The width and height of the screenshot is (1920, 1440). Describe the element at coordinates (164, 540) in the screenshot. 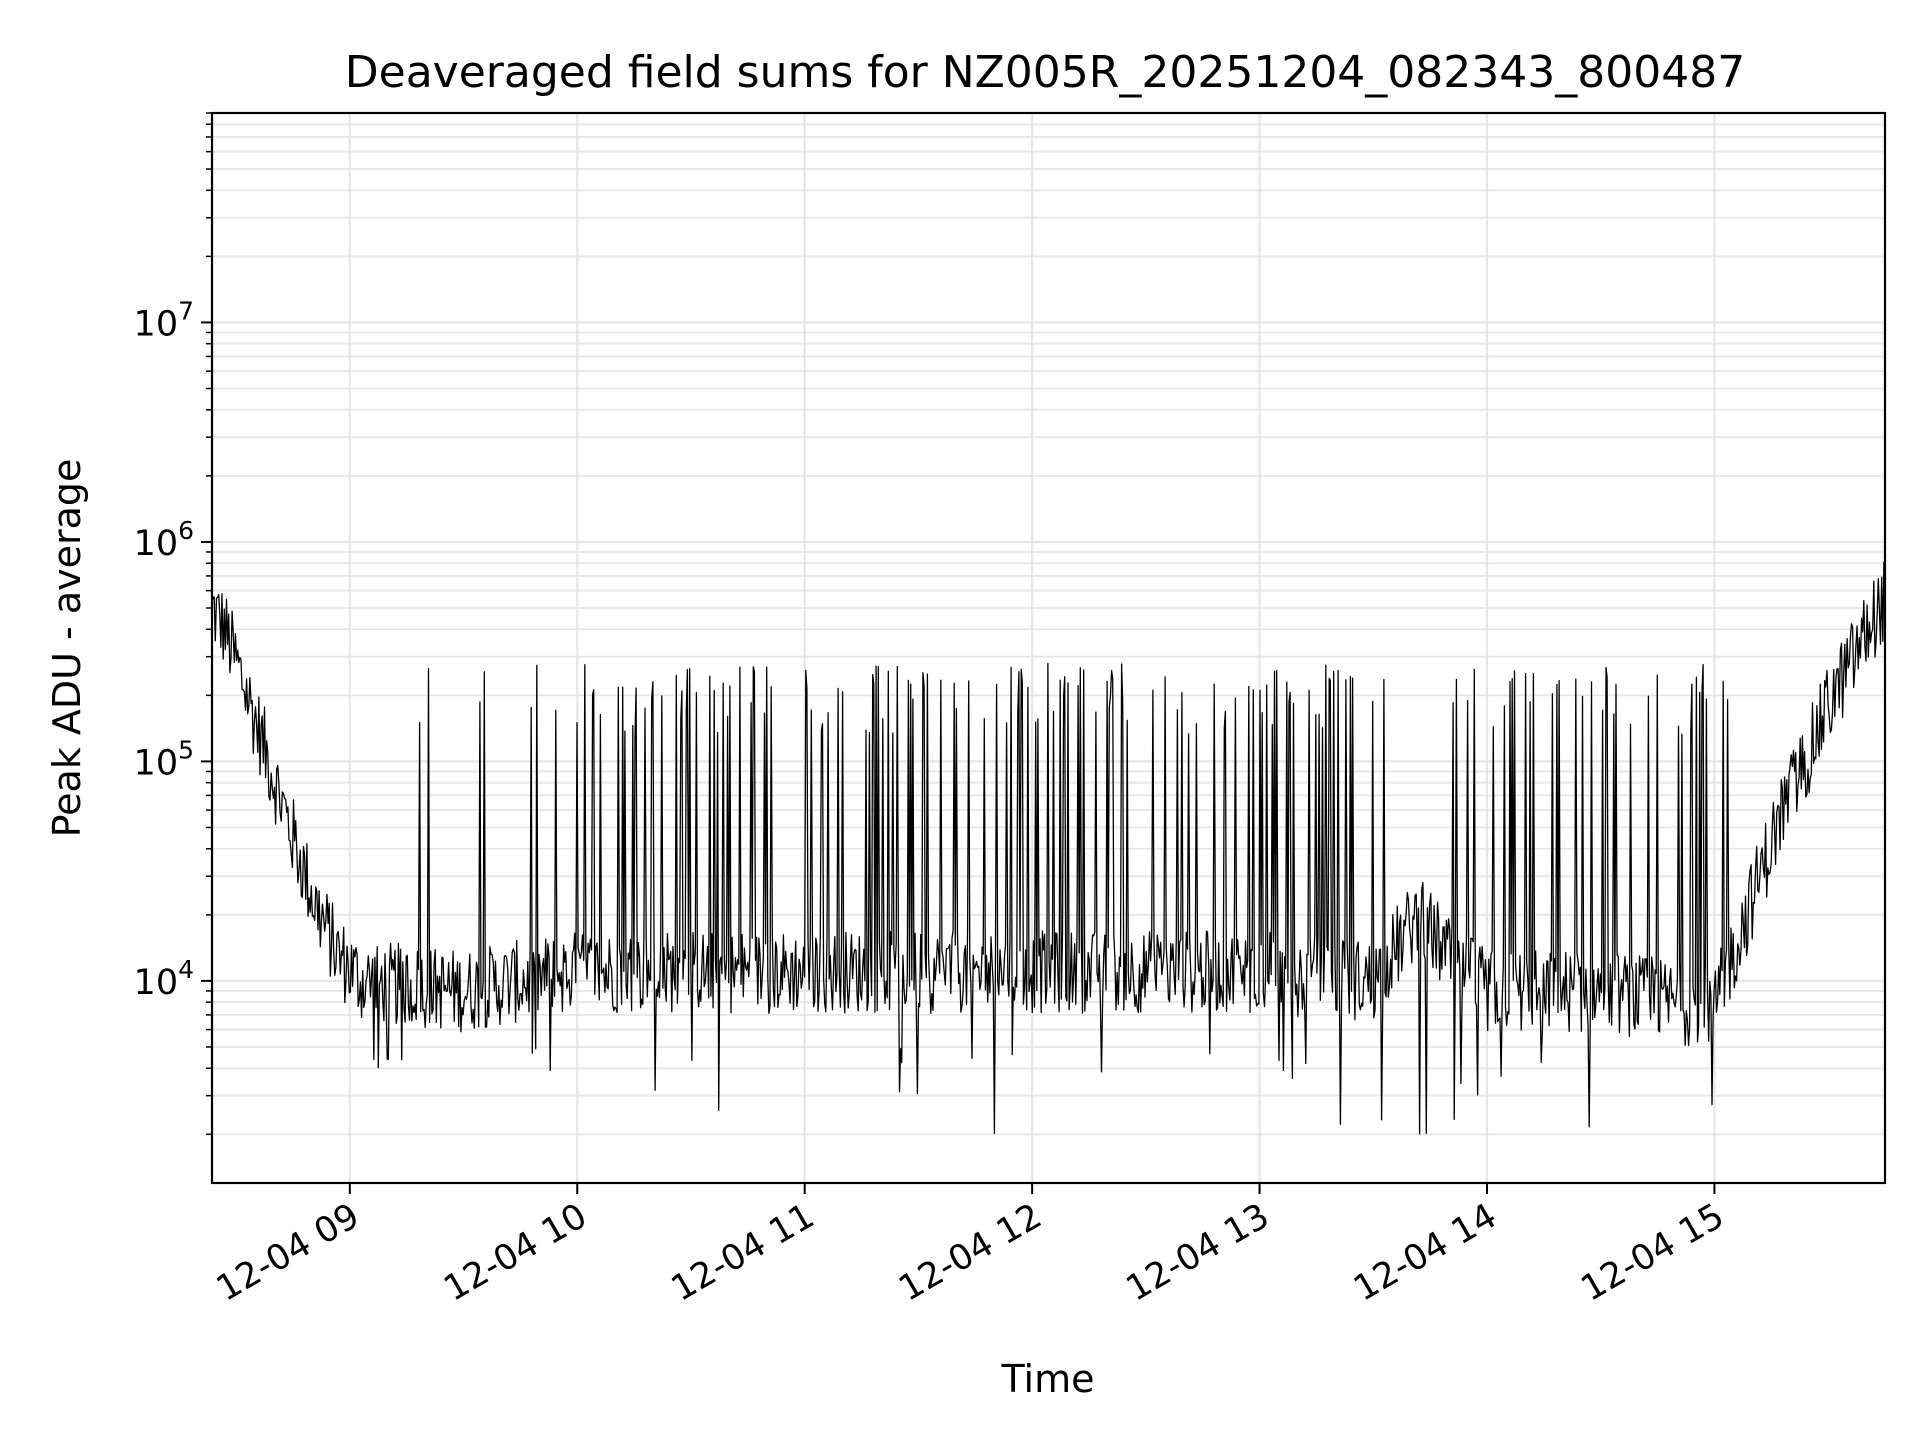

I see `y-tick-label: 10⁶` at that location.